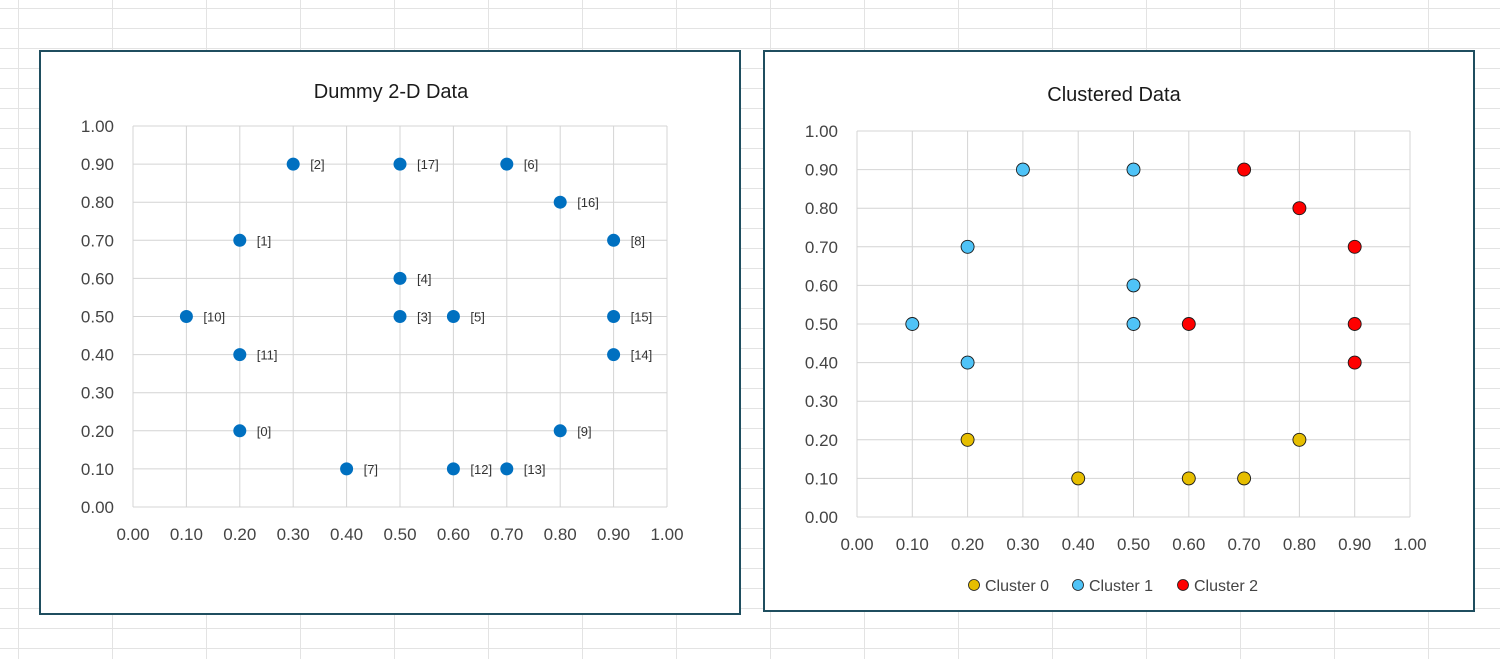  Describe the element at coordinates (481, 469) in the screenshot. I see `point-label: [12]` at that location.